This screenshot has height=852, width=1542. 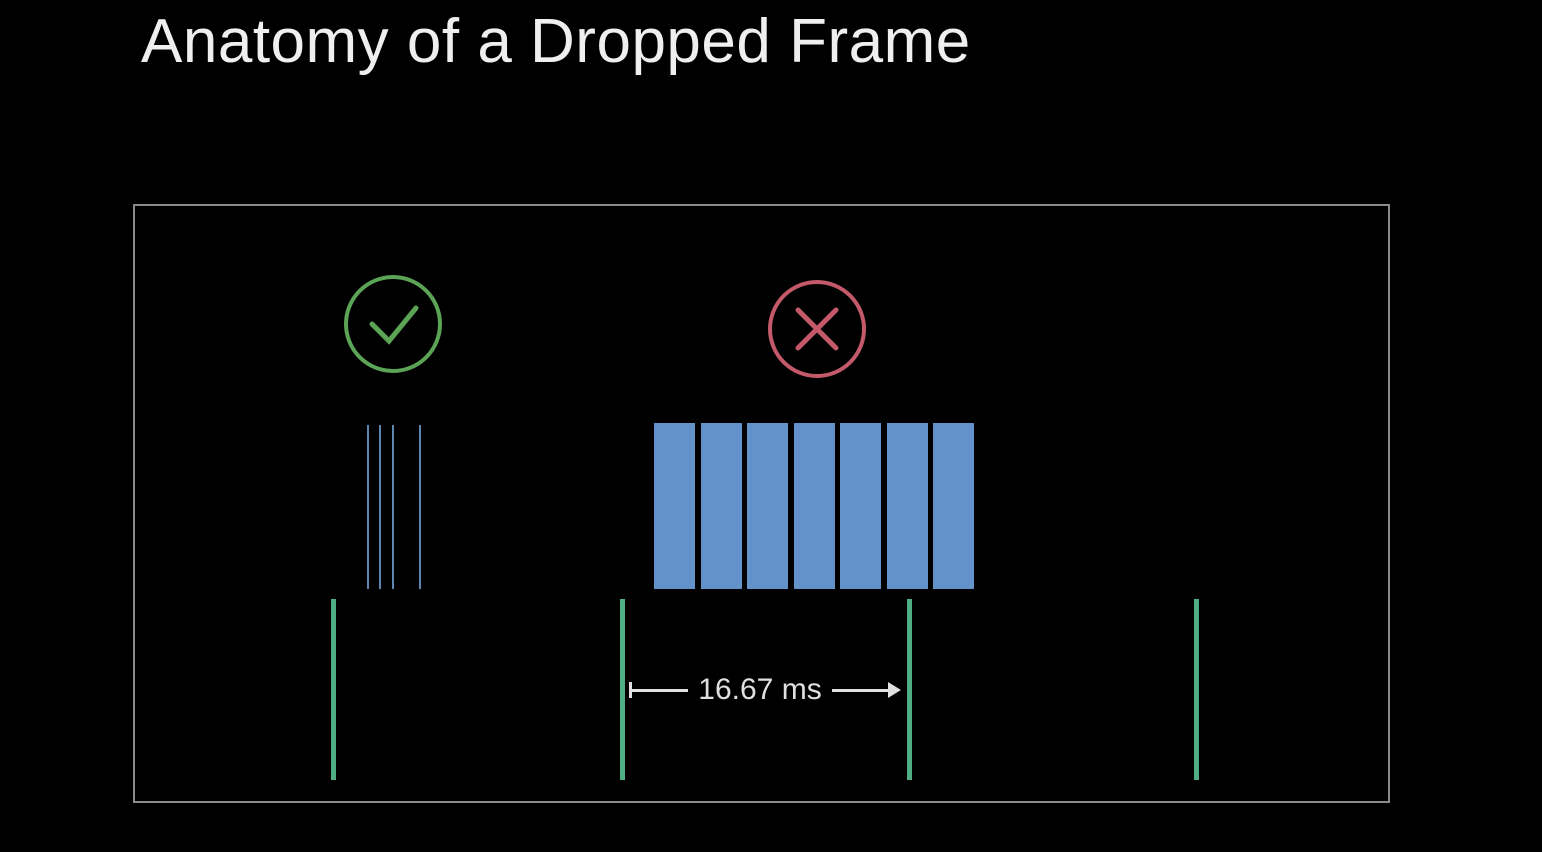 What do you see at coordinates (660, 690) in the screenshot?
I see `measure-line-left` at bounding box center [660, 690].